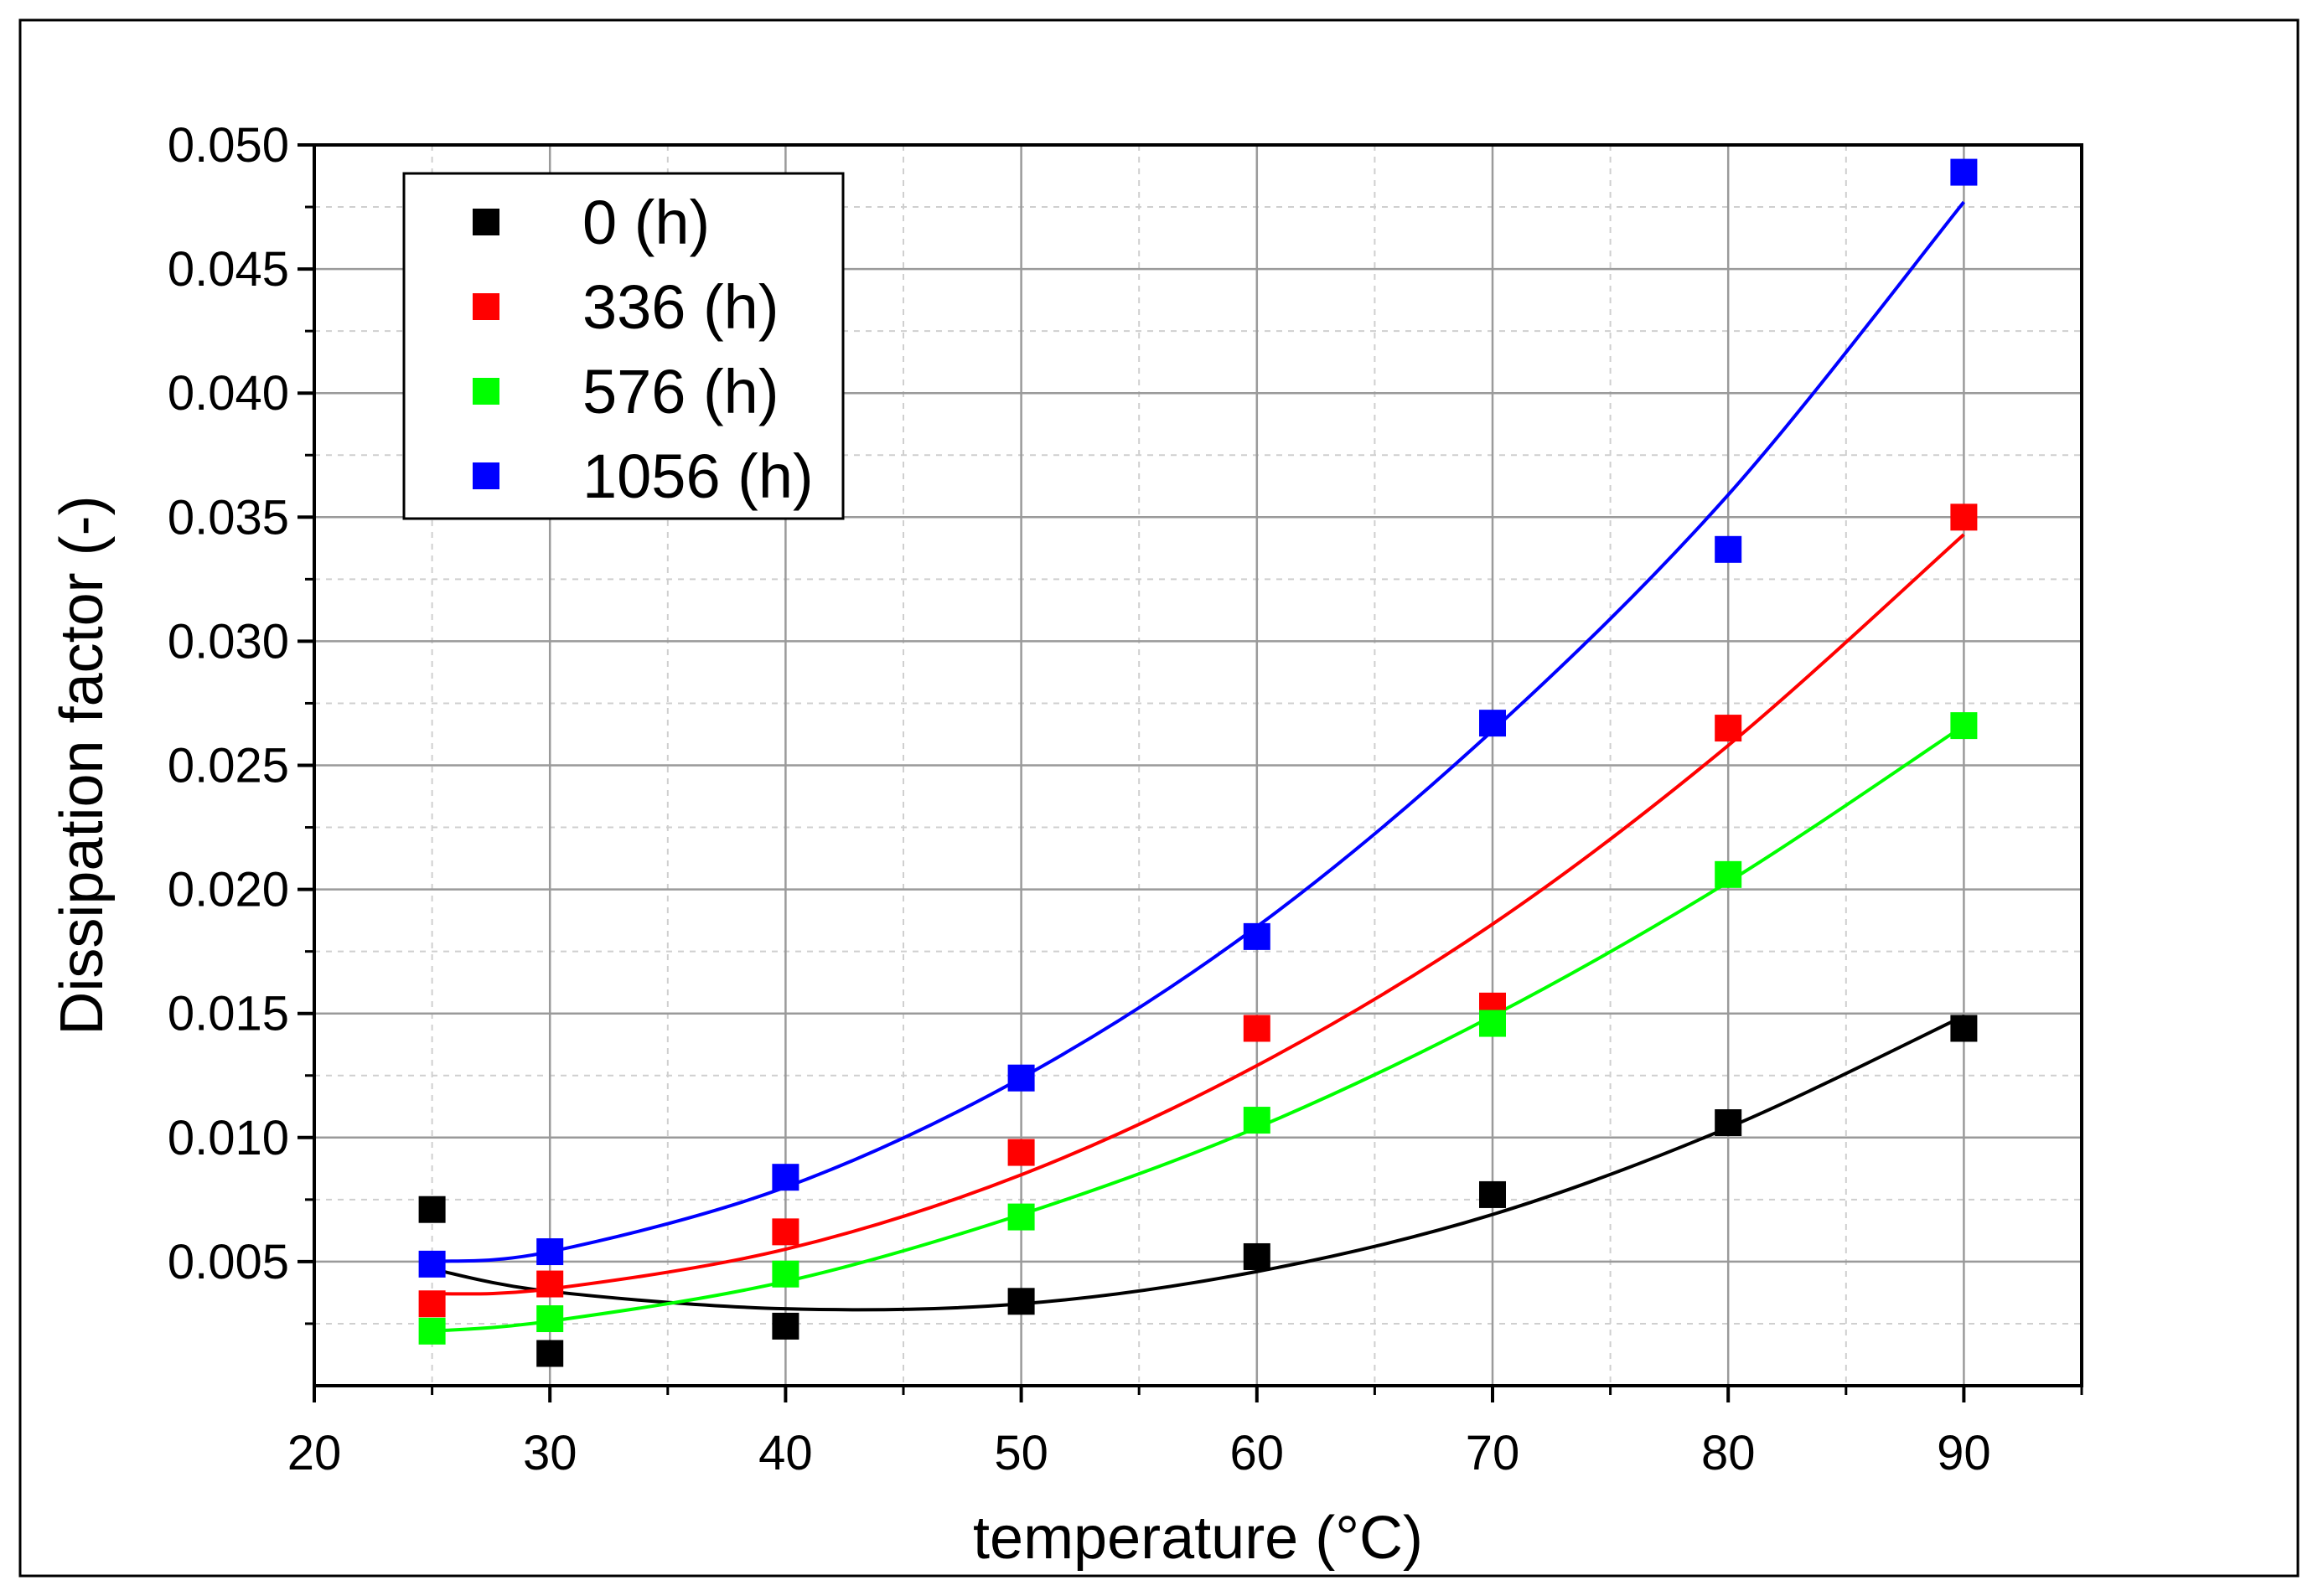  I want to click on x-tick-label: 60, so click(1257, 1453).